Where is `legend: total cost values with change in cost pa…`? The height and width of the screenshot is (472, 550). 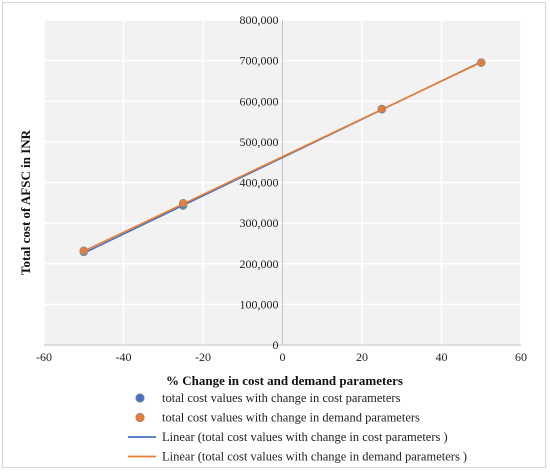 legend: total cost values with change in cost pa… is located at coordinates (297, 427).